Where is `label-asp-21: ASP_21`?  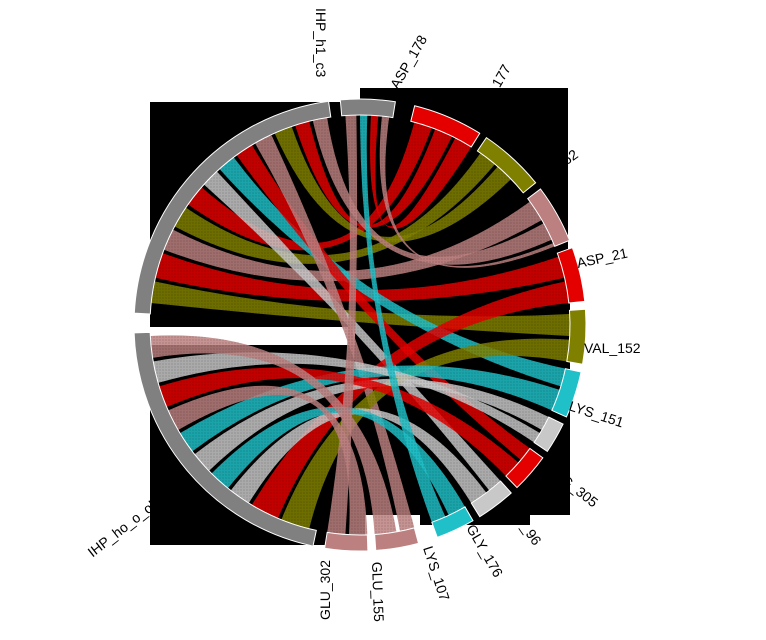
label-asp-21: ASP_21 is located at coordinates (602, 258).